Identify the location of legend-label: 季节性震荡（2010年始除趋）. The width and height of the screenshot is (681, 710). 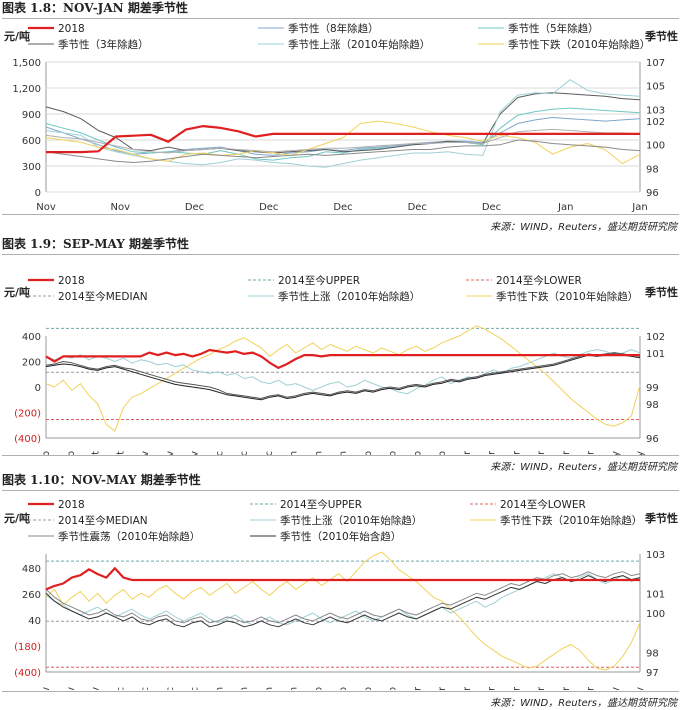
(129, 536).